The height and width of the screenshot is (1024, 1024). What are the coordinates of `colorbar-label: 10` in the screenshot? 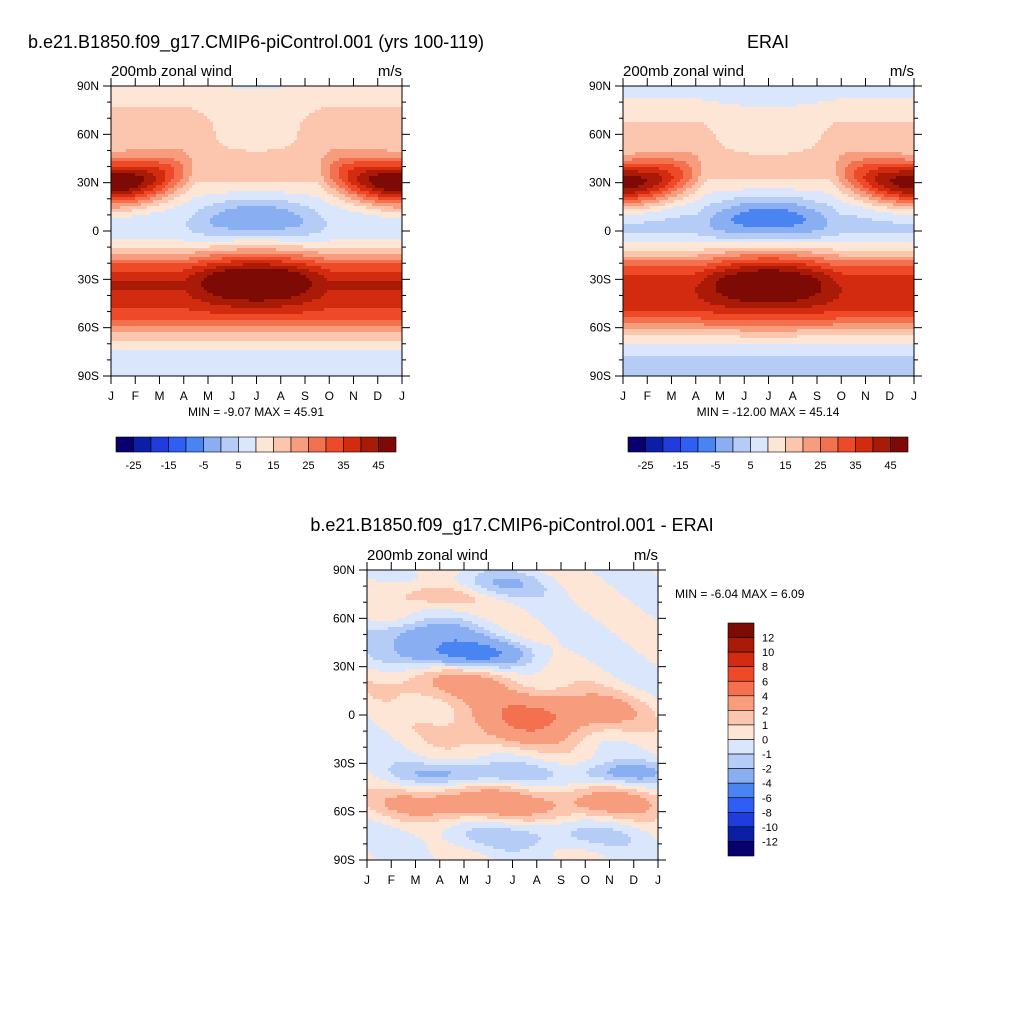 It's located at (768, 653).